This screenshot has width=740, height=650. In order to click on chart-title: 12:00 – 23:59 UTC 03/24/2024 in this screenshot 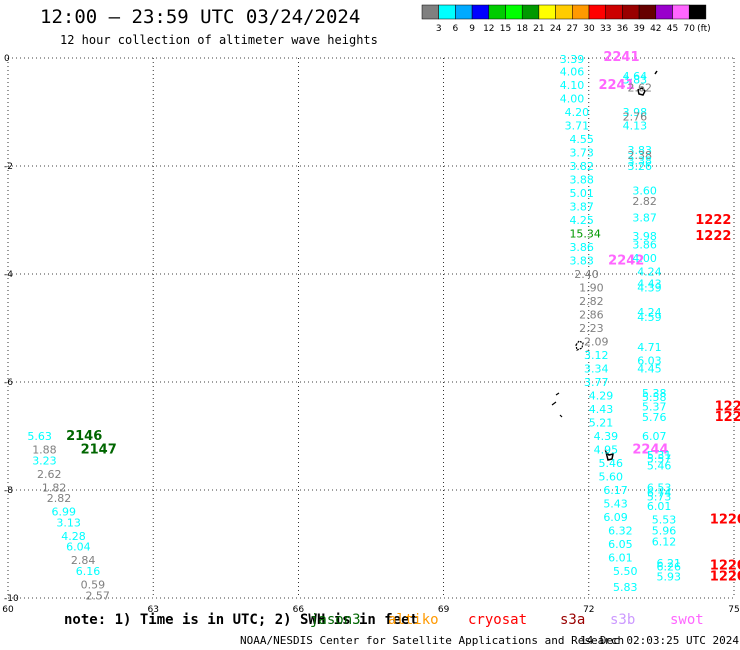, I will do `click(200, 17)`.